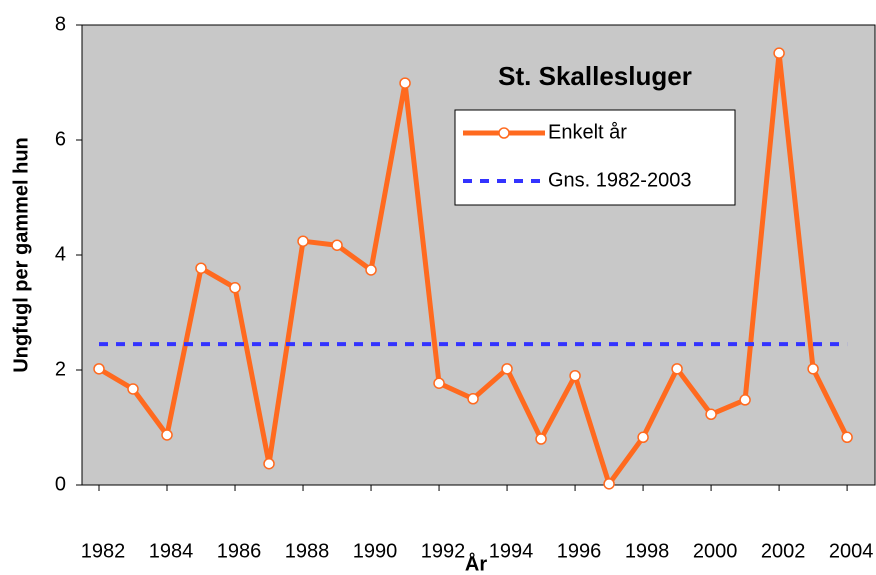 The width and height of the screenshot is (876, 575). I want to click on y-tick-label: 6, so click(60, 139).